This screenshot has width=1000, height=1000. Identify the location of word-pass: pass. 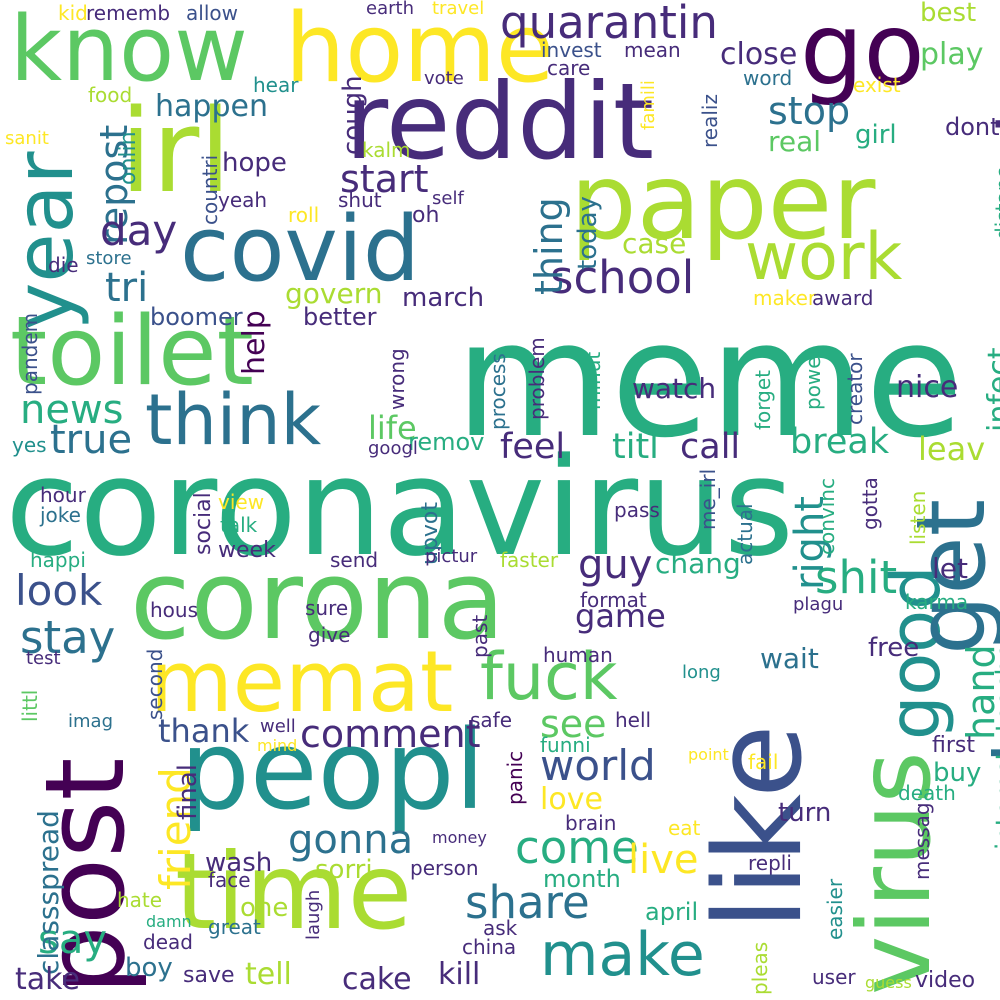
(637, 510).